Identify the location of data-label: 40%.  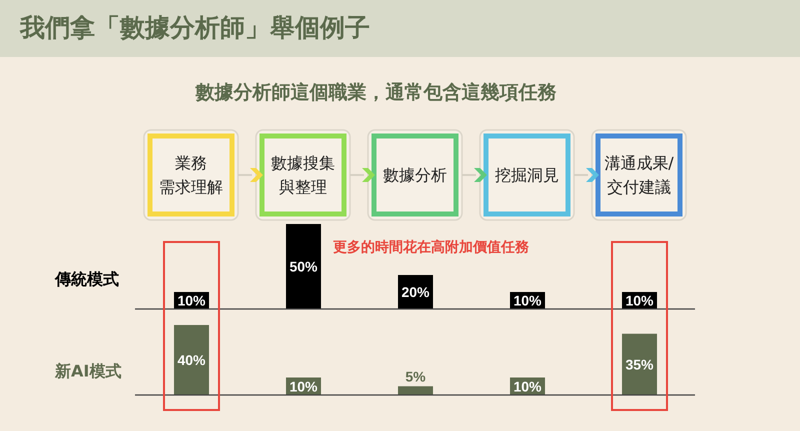
(191, 360).